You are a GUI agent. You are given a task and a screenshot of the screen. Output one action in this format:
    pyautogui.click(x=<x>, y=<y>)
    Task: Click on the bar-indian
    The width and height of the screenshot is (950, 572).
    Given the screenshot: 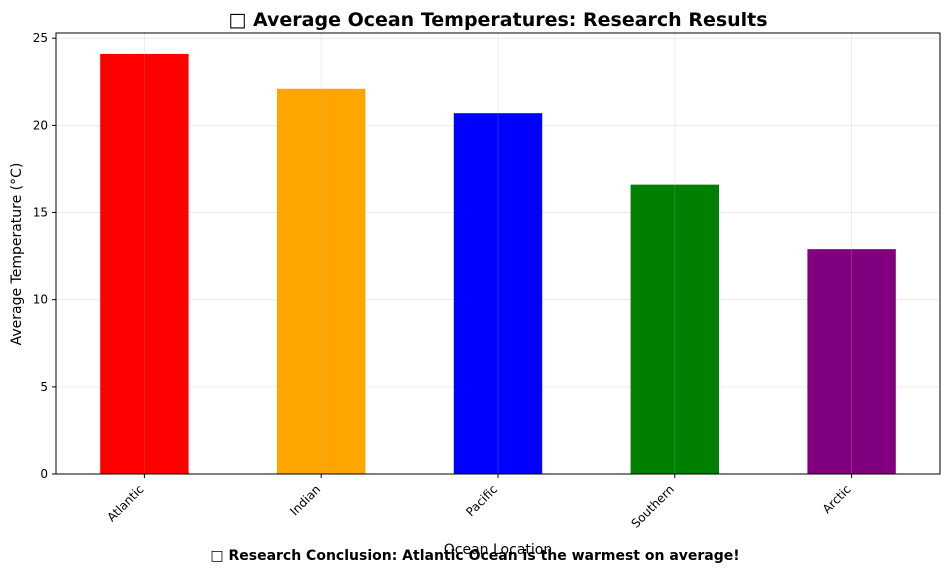 What is the action you would take?
    pyautogui.click(x=321, y=281)
    